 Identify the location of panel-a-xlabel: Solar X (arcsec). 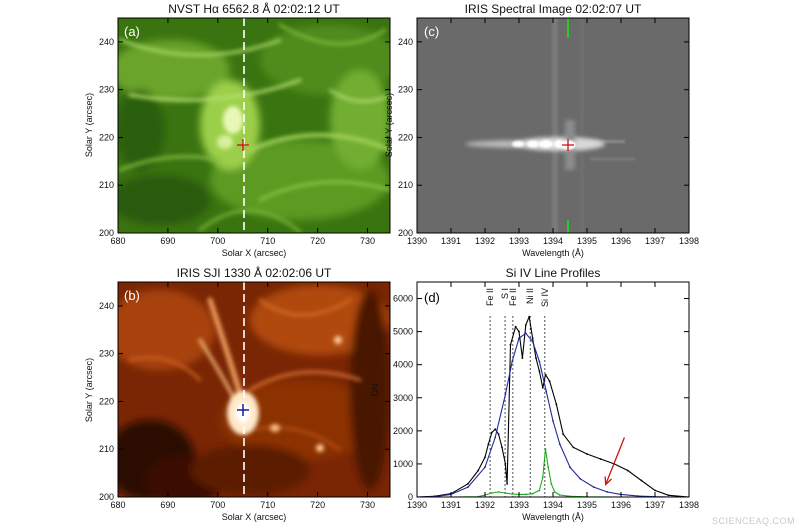
(254, 253).